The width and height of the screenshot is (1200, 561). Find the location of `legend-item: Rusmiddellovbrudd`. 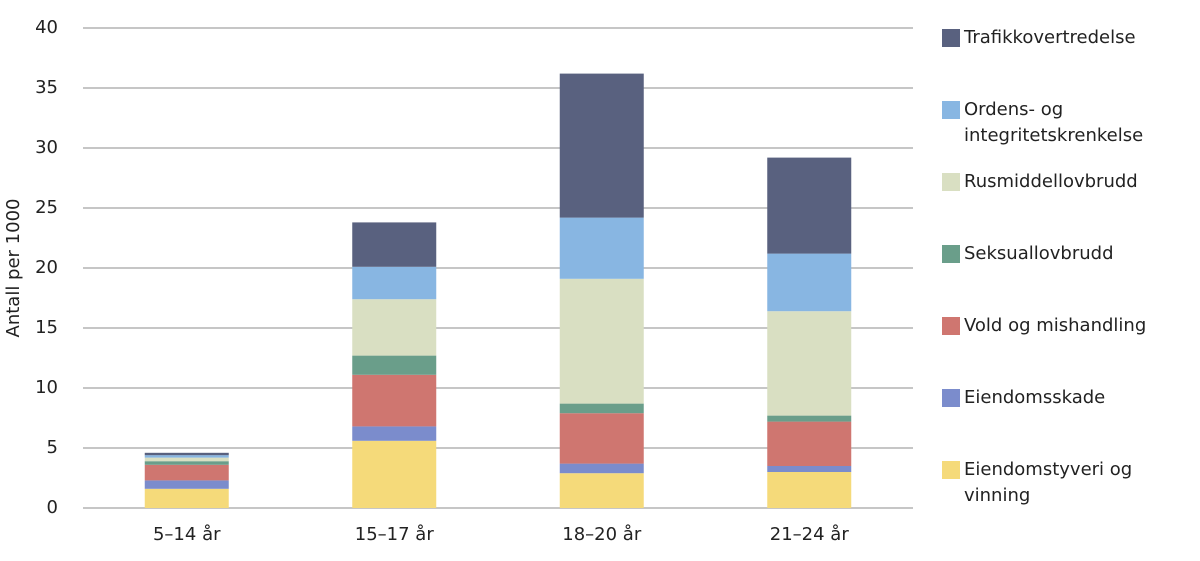

legend-item: Rusmiddellovbrudd is located at coordinates (1040, 182).